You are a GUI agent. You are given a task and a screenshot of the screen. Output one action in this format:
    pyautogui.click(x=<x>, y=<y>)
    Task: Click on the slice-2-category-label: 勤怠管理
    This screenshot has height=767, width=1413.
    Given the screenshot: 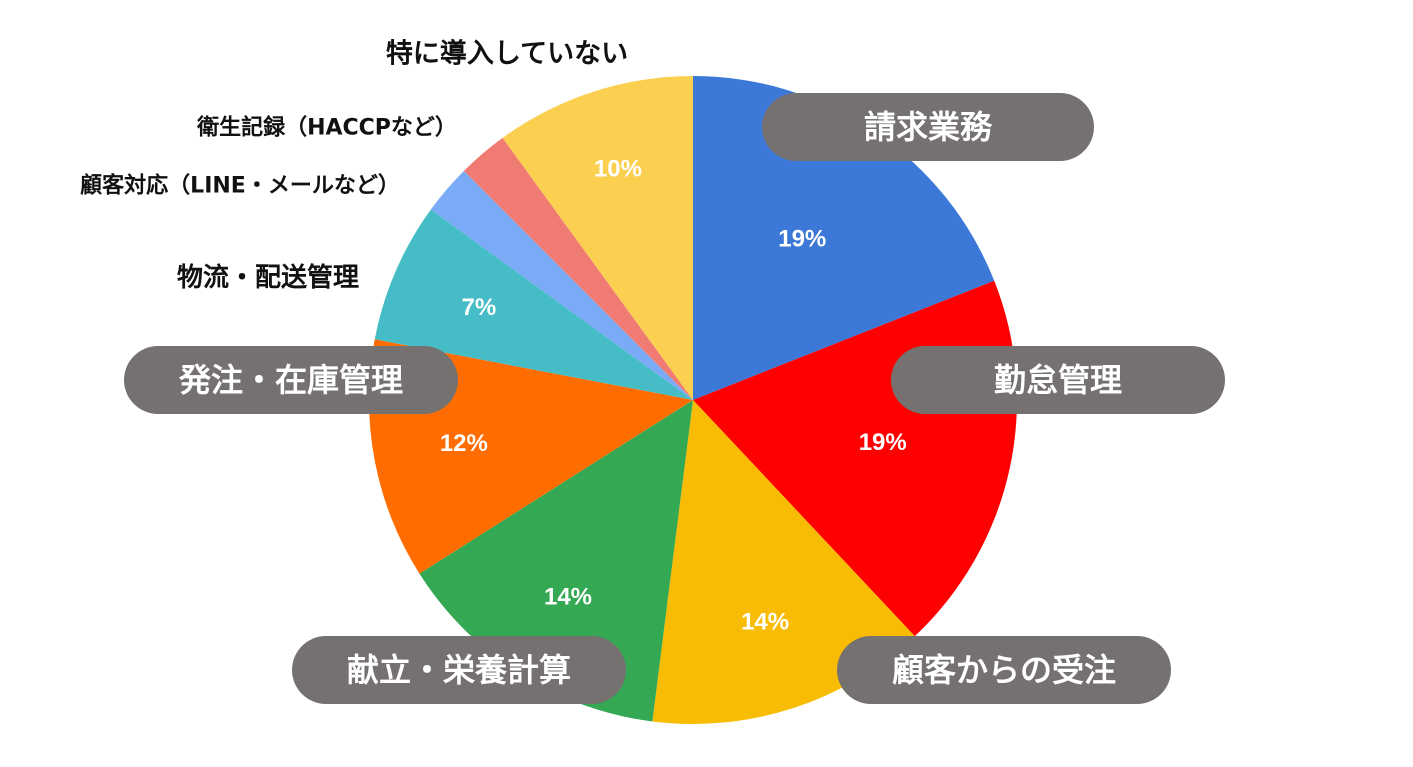 What is the action you would take?
    pyautogui.click(x=1058, y=380)
    